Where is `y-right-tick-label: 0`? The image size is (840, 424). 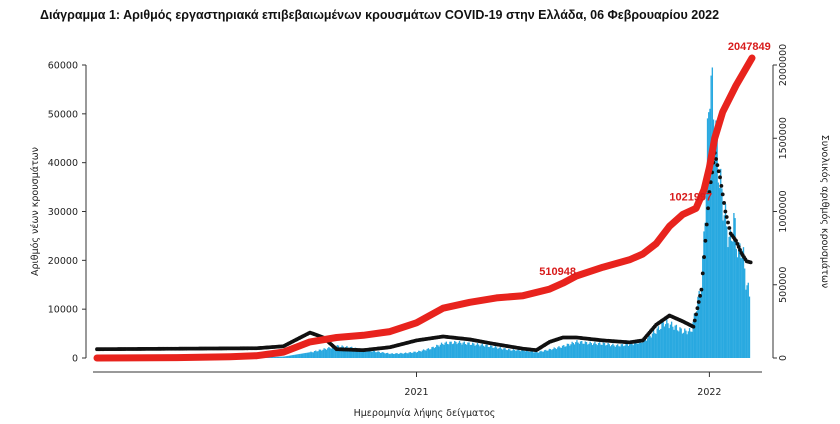
y-right-tick-label: 0 is located at coordinates (783, 358).